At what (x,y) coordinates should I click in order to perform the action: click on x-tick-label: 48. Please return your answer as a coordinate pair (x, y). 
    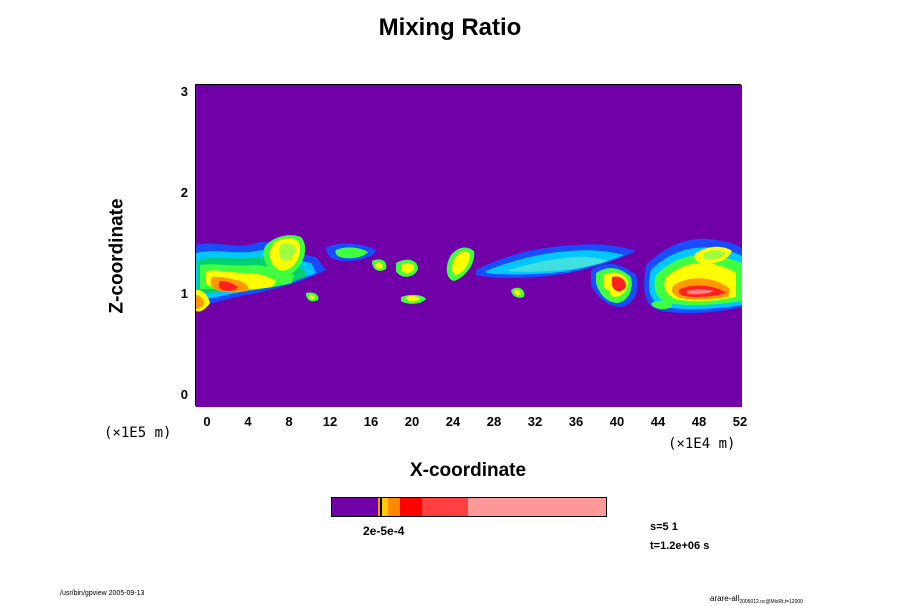
    Looking at the image, I should click on (699, 421).